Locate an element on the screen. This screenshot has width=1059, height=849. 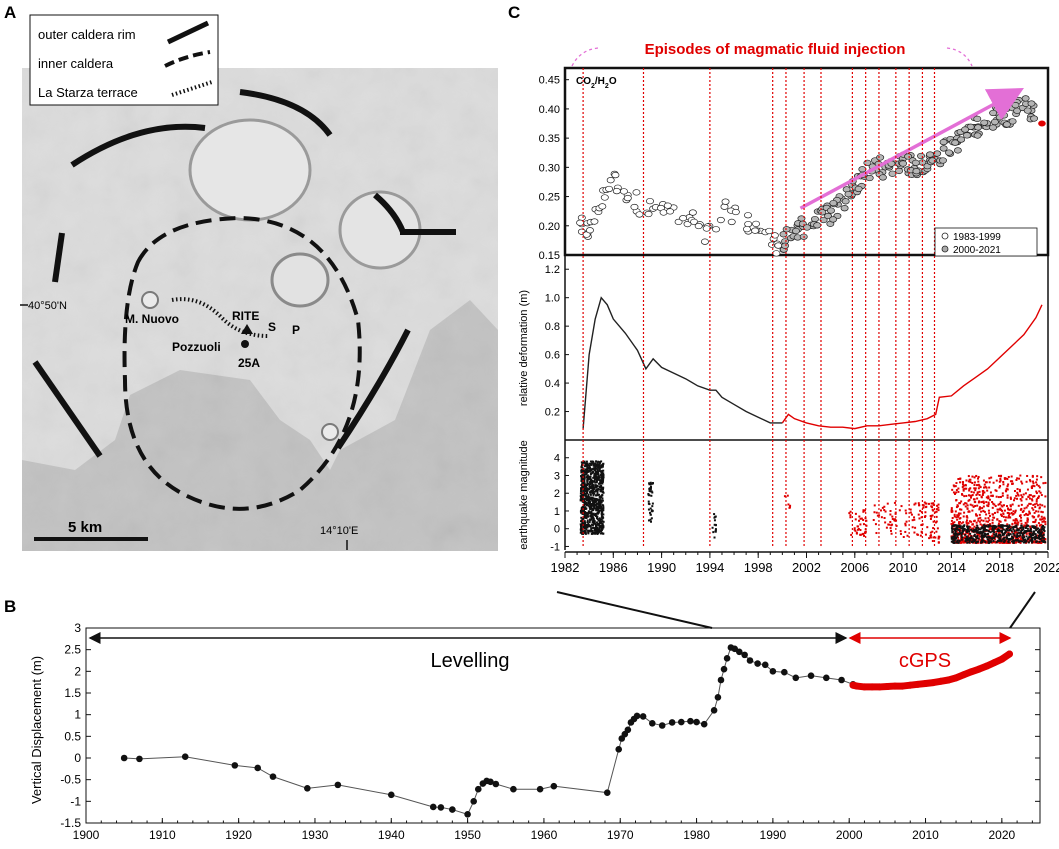
panel-label-a: A is located at coordinates (10, 12).